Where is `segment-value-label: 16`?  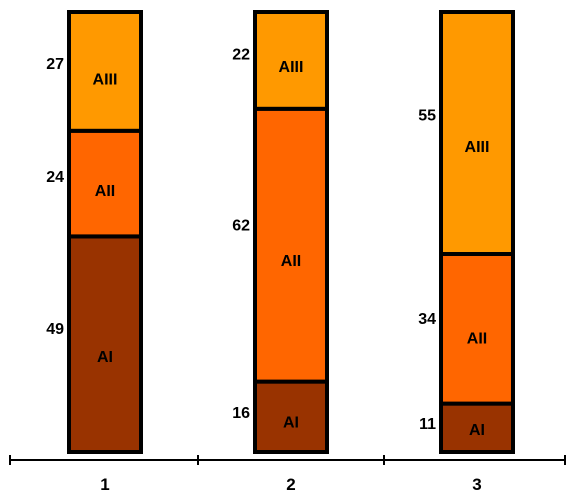
segment-value-label: 16 is located at coordinates (241, 413).